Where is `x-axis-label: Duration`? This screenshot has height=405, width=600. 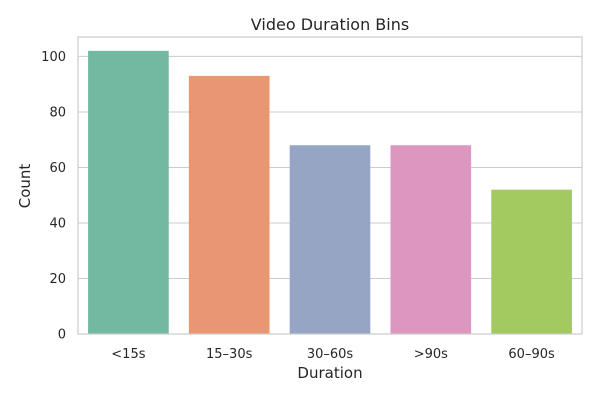
x-axis-label: Duration is located at coordinates (329, 373).